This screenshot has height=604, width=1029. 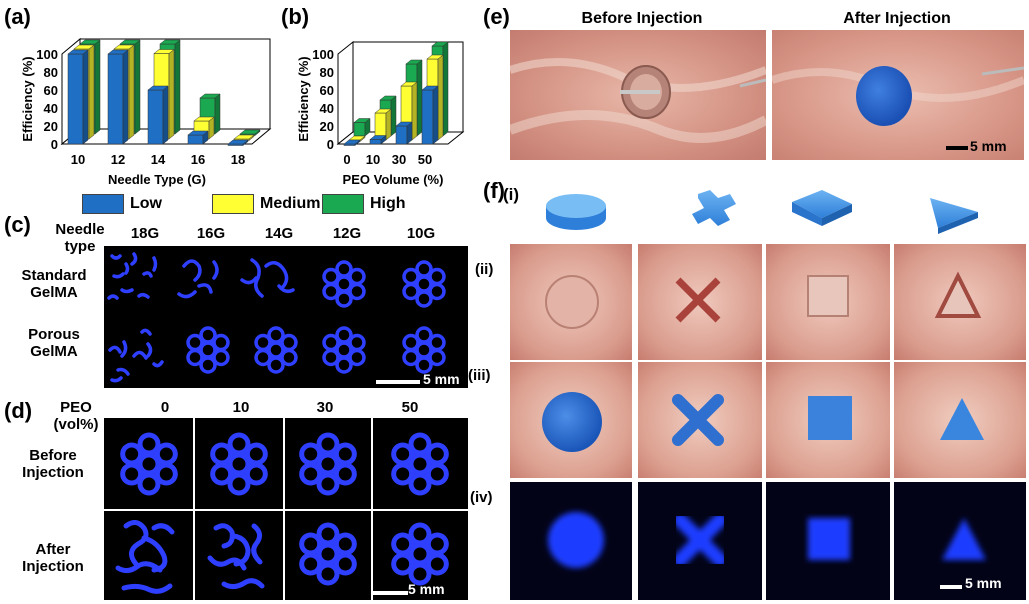 What do you see at coordinates (484, 269) in the screenshot?
I see `panel-f-row-ii: (ii)` at bounding box center [484, 269].